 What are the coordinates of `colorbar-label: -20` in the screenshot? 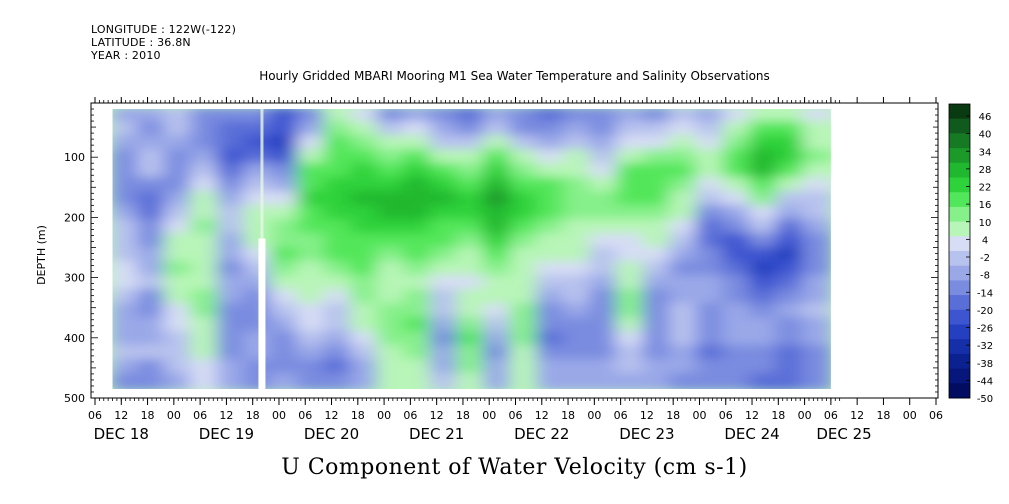 It's located at (985, 311).